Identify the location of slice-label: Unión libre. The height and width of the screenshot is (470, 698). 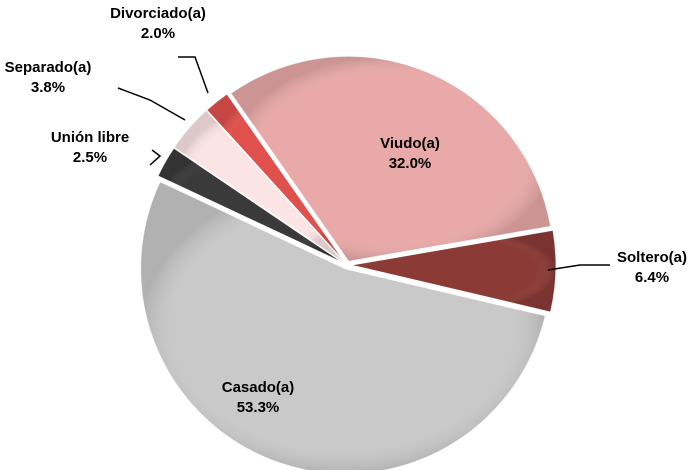
(90, 137).